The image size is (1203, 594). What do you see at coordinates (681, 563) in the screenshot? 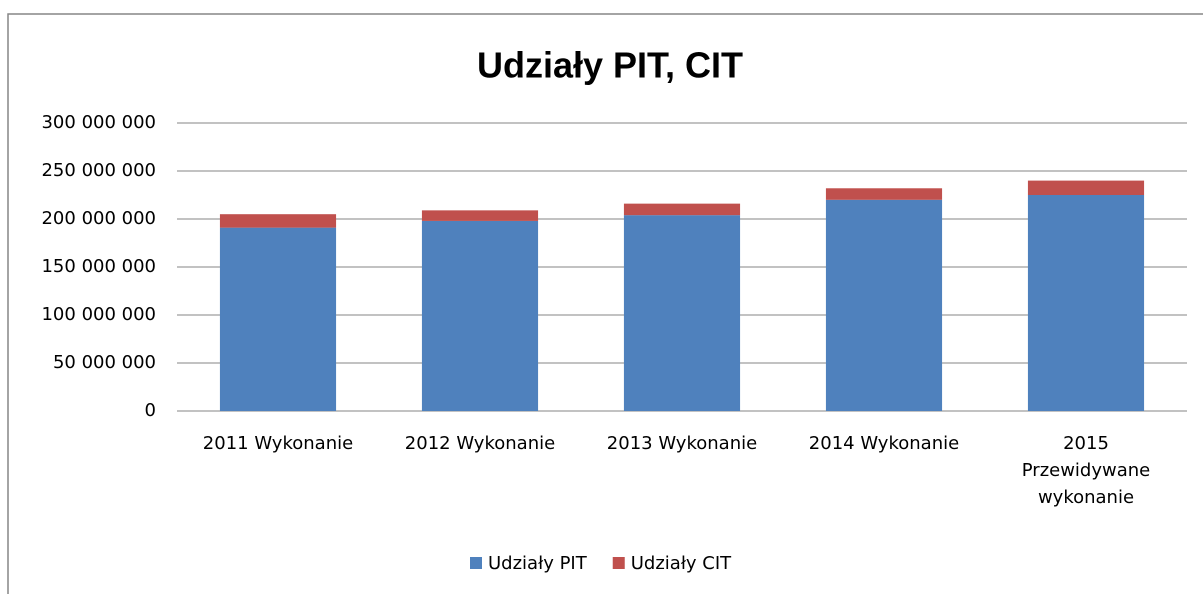
I see `legend-label: Udziały CIT` at bounding box center [681, 563].